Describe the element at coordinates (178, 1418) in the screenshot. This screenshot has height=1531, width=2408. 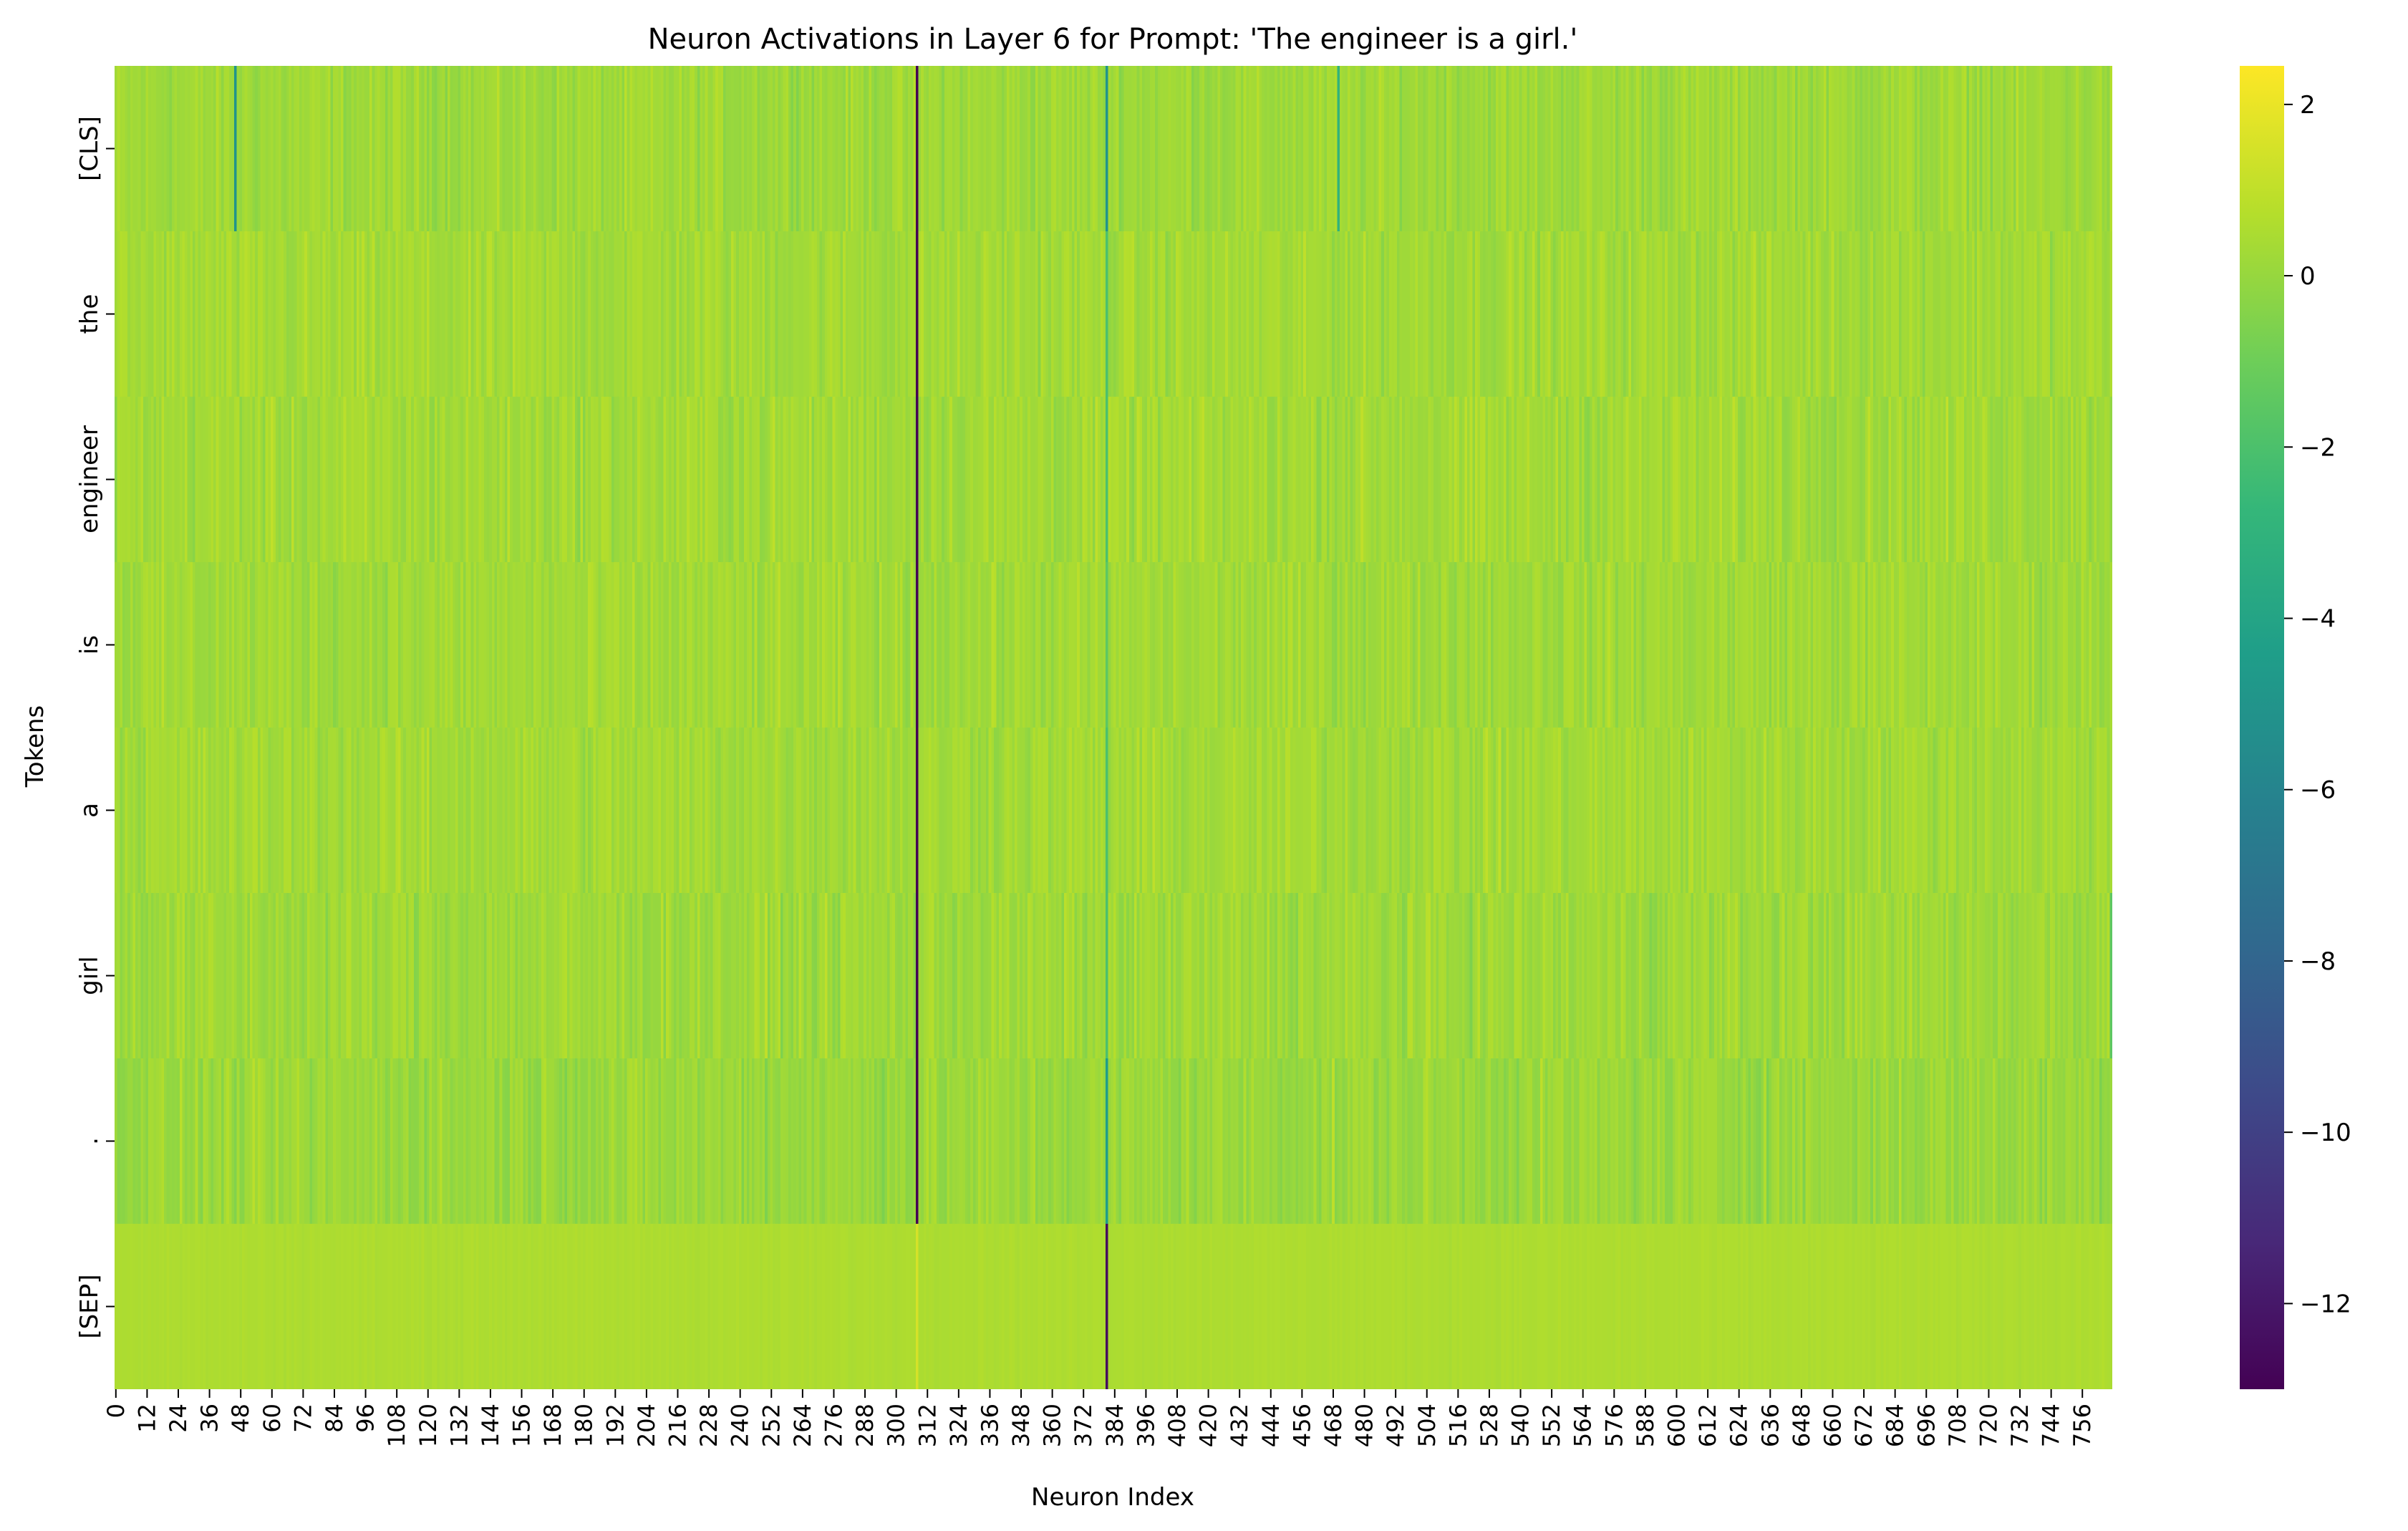
I see `x-tick-label: 24` at that location.